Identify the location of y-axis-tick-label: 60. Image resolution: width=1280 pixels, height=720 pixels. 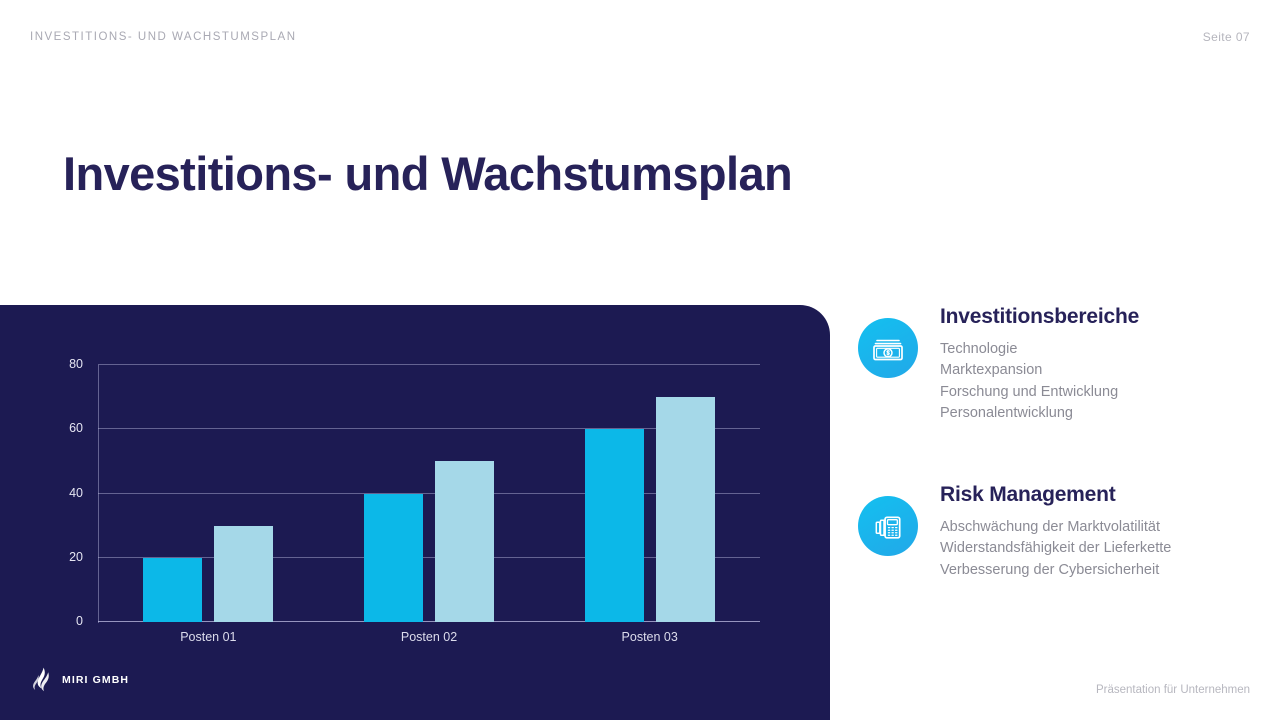
(76, 428).